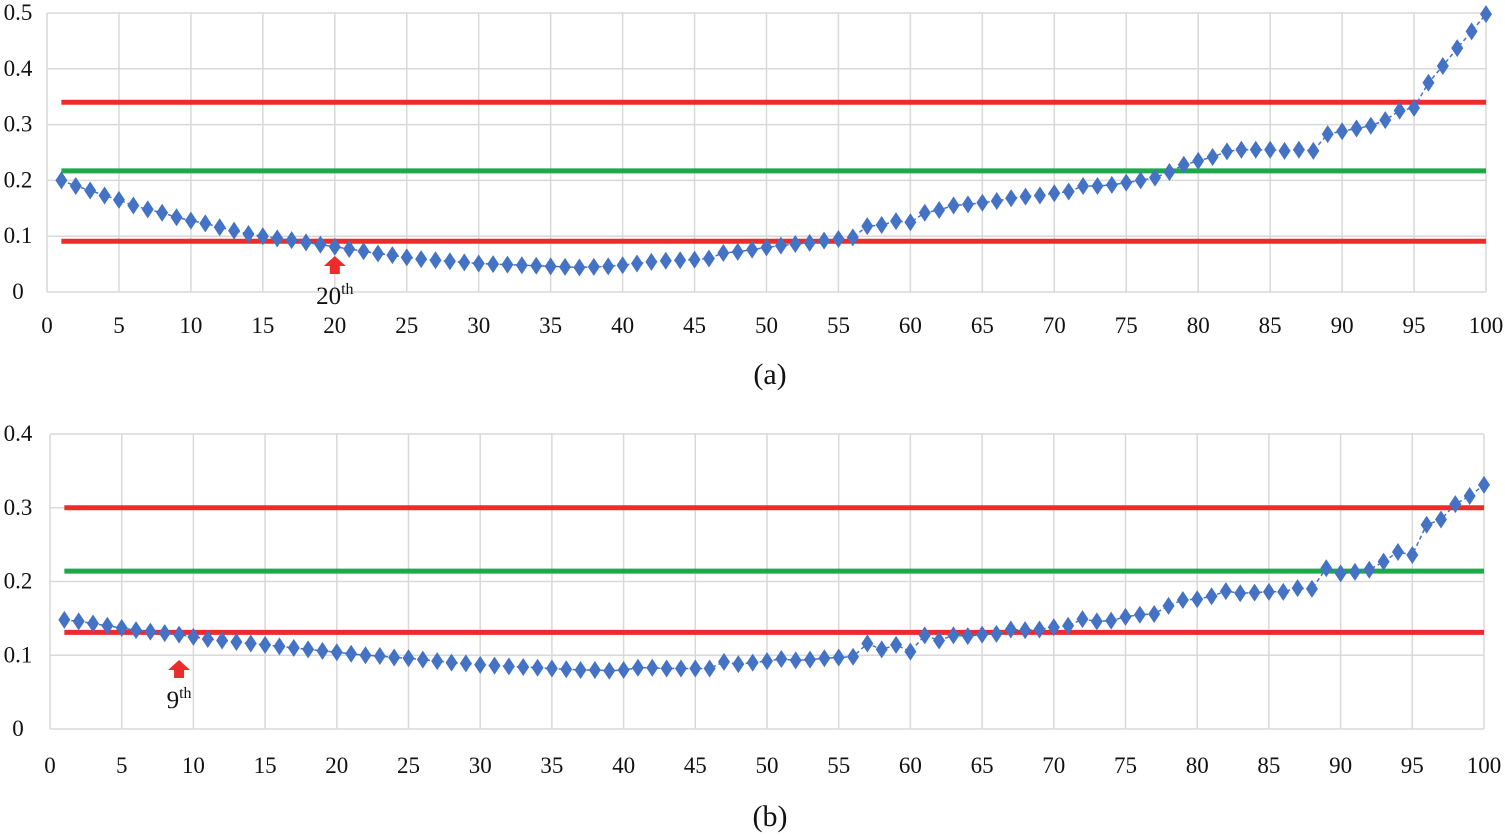 Image resolution: width=1505 pixels, height=836 pixels. What do you see at coordinates (838, 765) in the screenshot?
I see `x-tick-label: 55` at bounding box center [838, 765].